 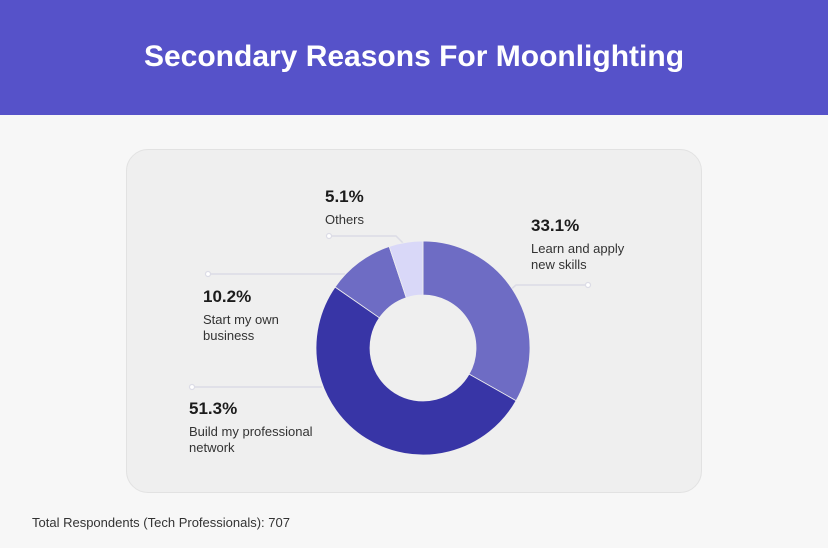 I want to click on label-network: 51.3% Build my professional network, so click(x=264, y=427).